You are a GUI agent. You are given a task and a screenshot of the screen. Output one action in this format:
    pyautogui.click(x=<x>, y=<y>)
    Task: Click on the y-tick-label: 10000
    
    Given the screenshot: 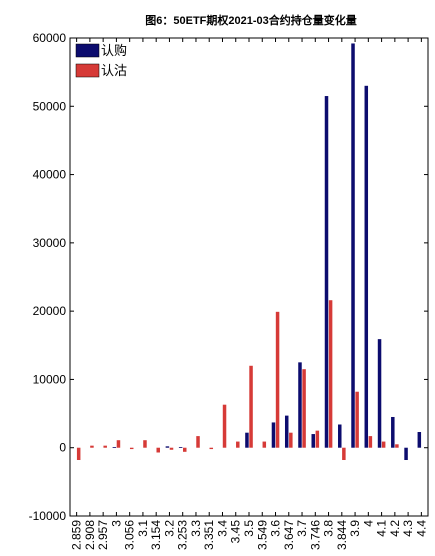 What is the action you would take?
    pyautogui.click(x=50, y=379)
    